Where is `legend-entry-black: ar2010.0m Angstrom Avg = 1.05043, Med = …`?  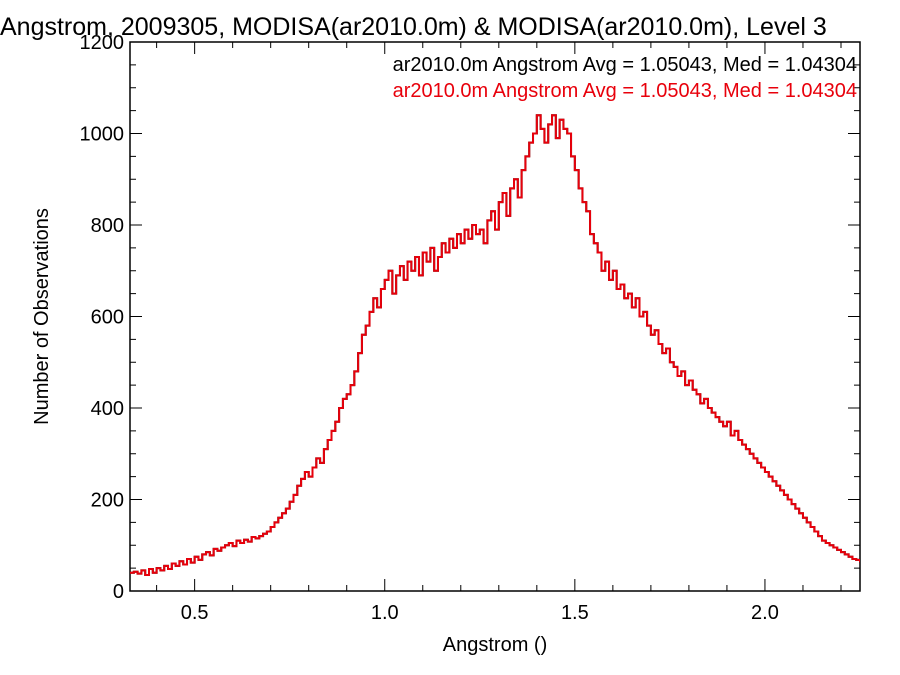
legend-entry-black: ar2010.0m Angstrom Avg = 1.05043, Med = … is located at coordinates (625, 65).